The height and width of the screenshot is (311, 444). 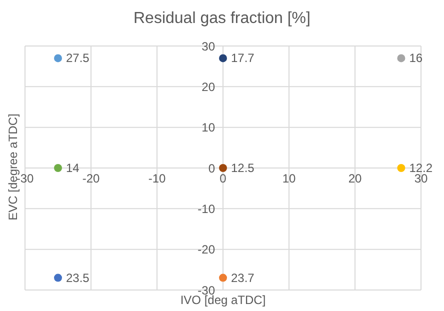 What do you see at coordinates (78, 58) in the screenshot?
I see `annotation: 27.5` at bounding box center [78, 58].